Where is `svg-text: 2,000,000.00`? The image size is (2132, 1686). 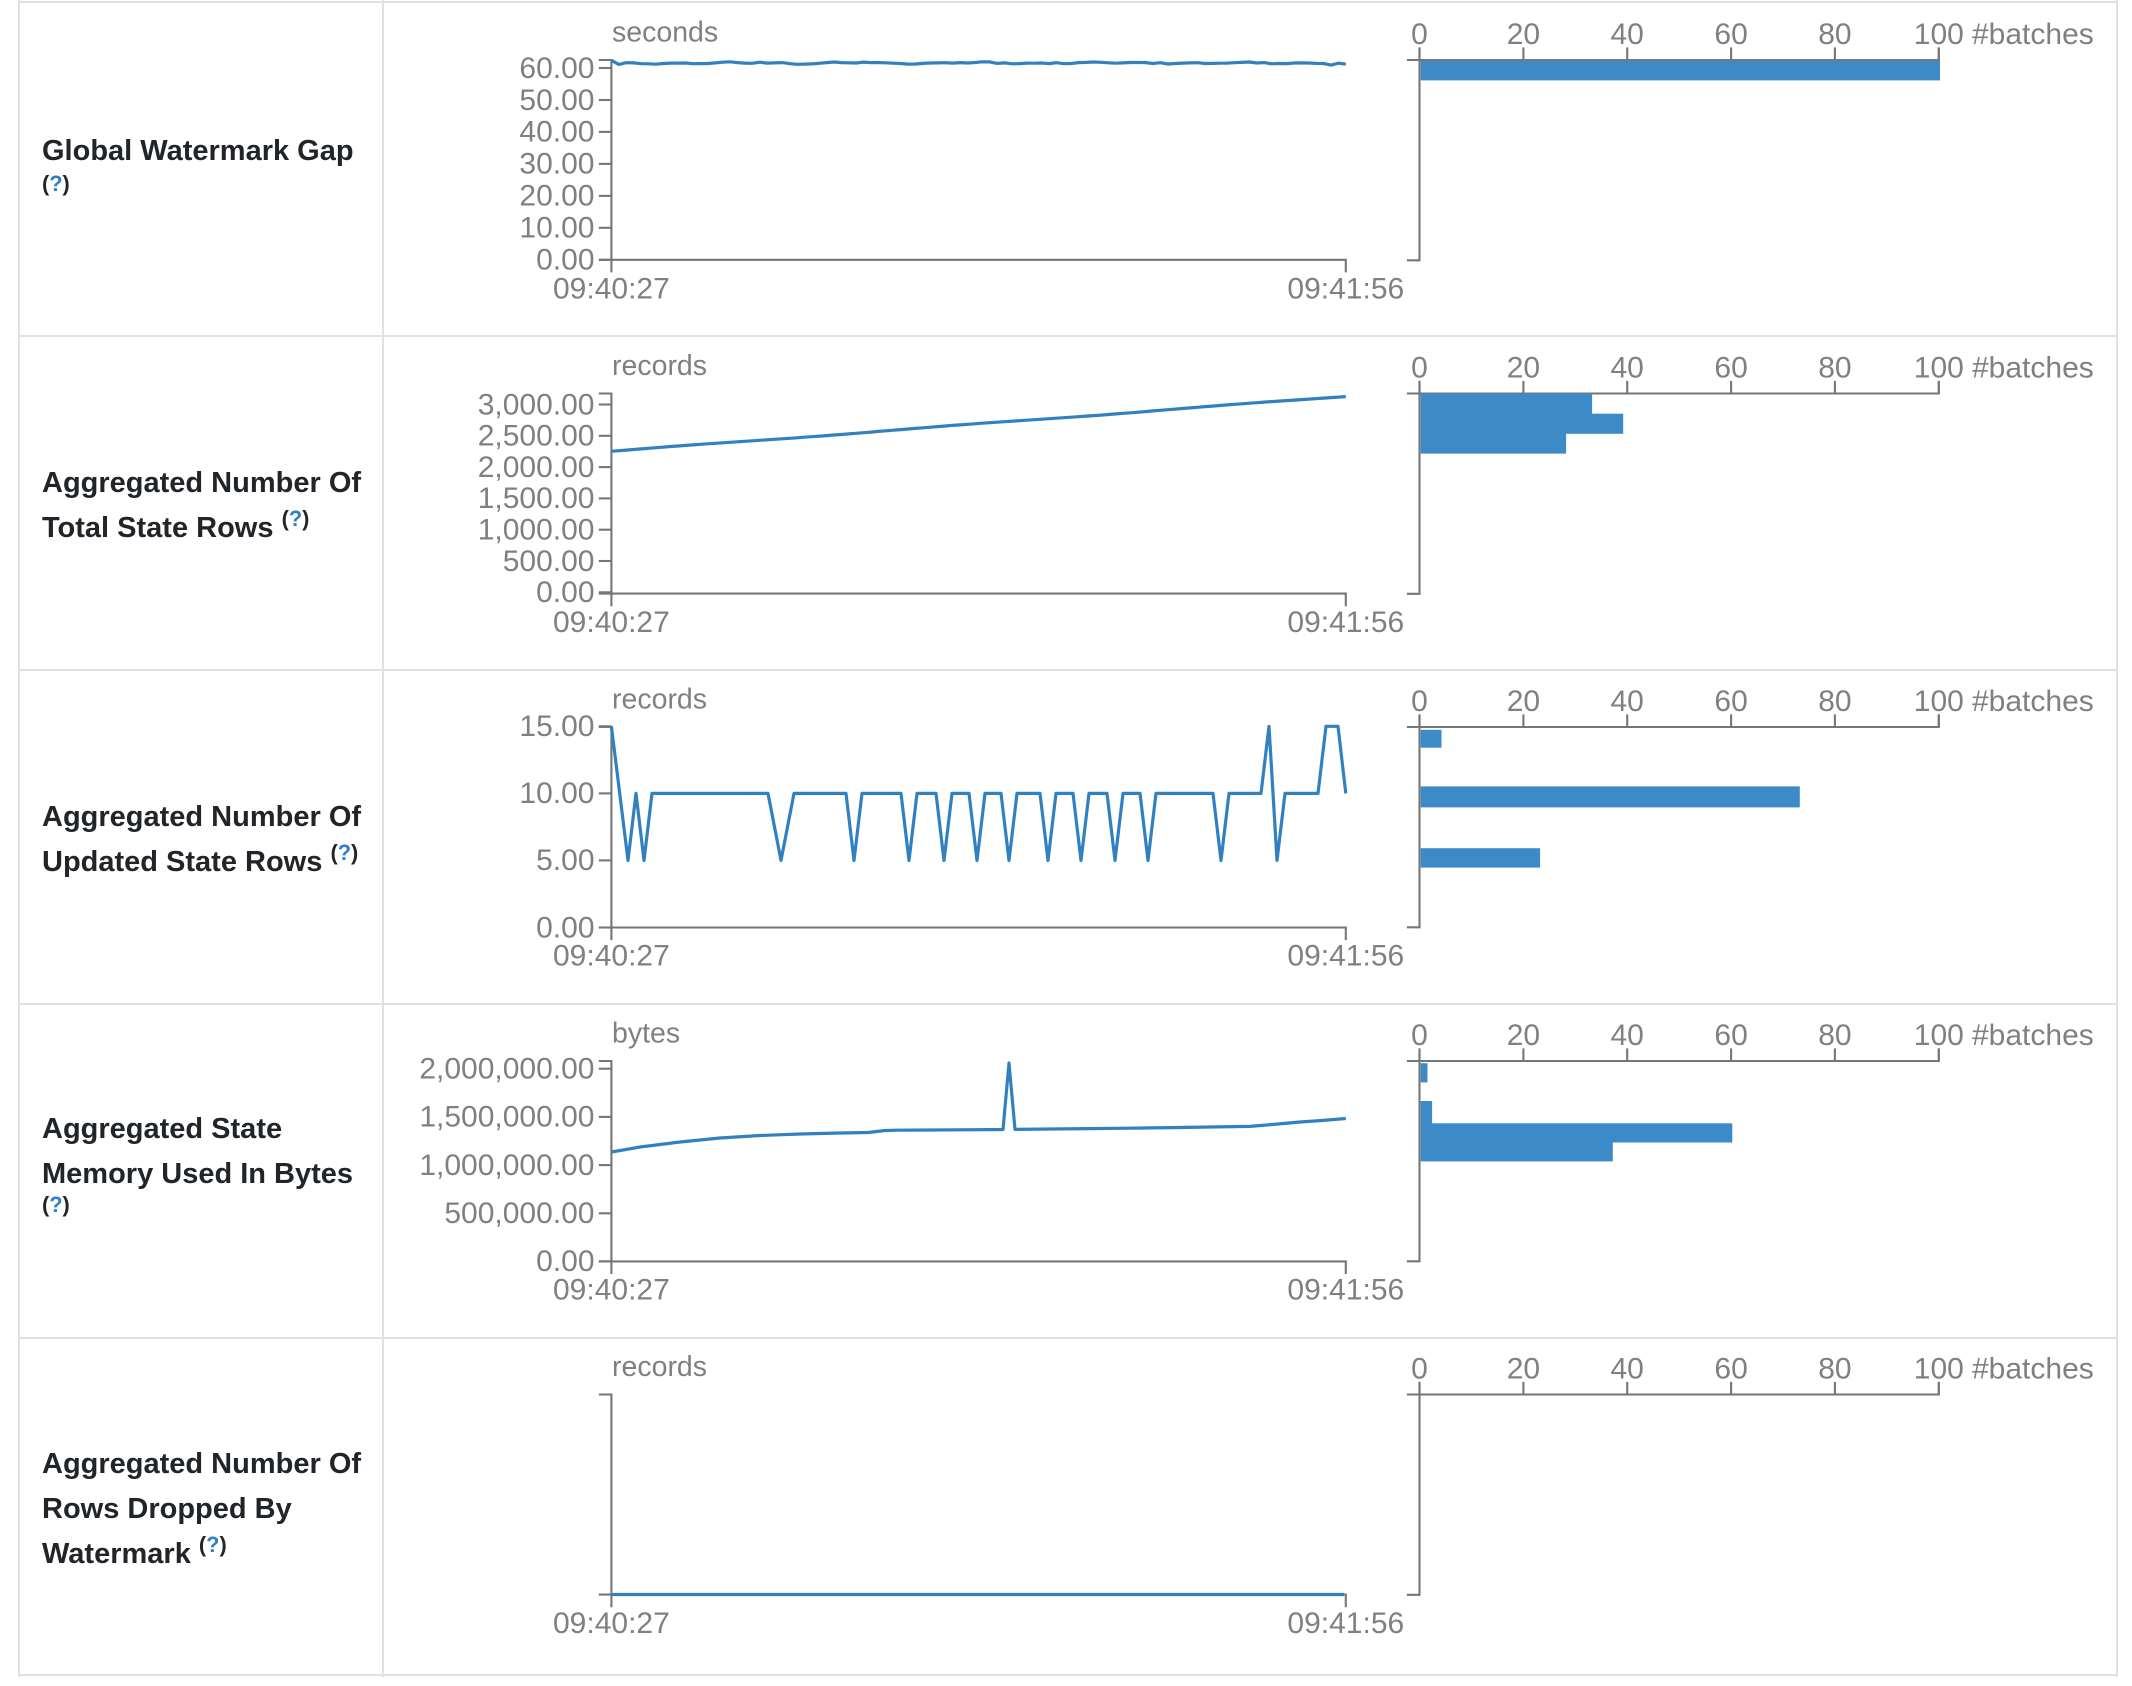
svg-text: 2,000,000.00 is located at coordinates (506, 1069).